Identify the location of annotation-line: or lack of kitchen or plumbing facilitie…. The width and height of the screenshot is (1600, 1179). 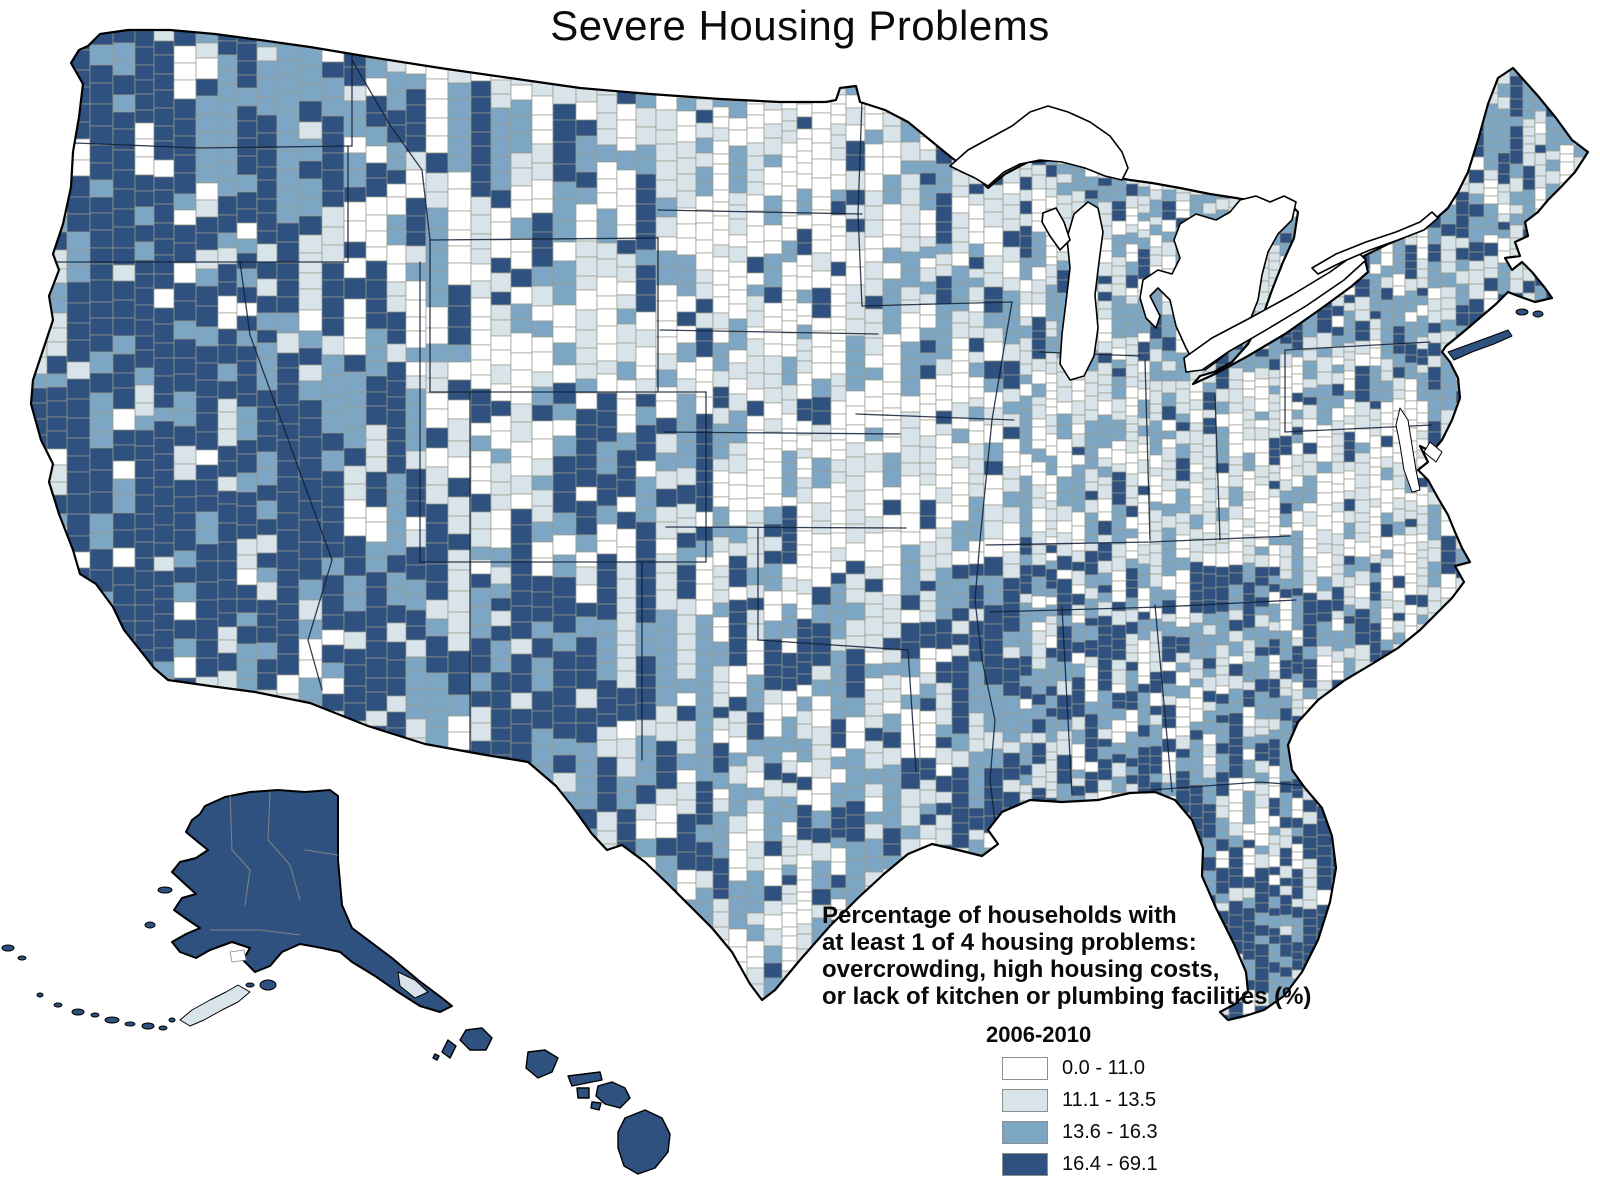
(1067, 996).